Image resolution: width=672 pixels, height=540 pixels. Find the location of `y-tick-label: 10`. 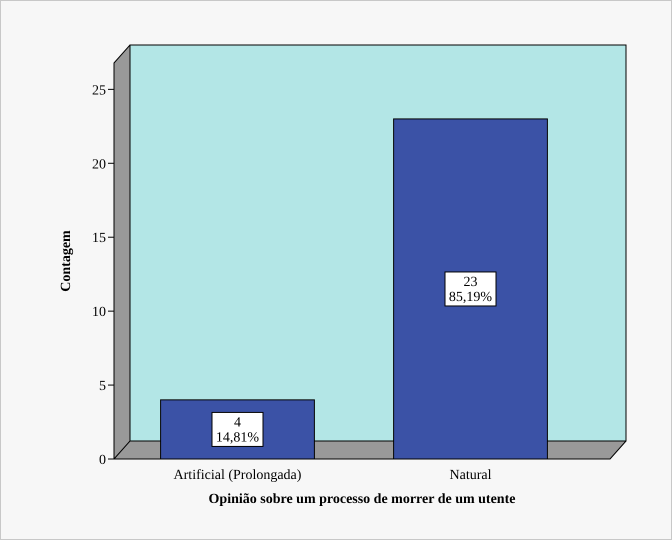

y-tick-label: 10 is located at coordinates (99, 312).